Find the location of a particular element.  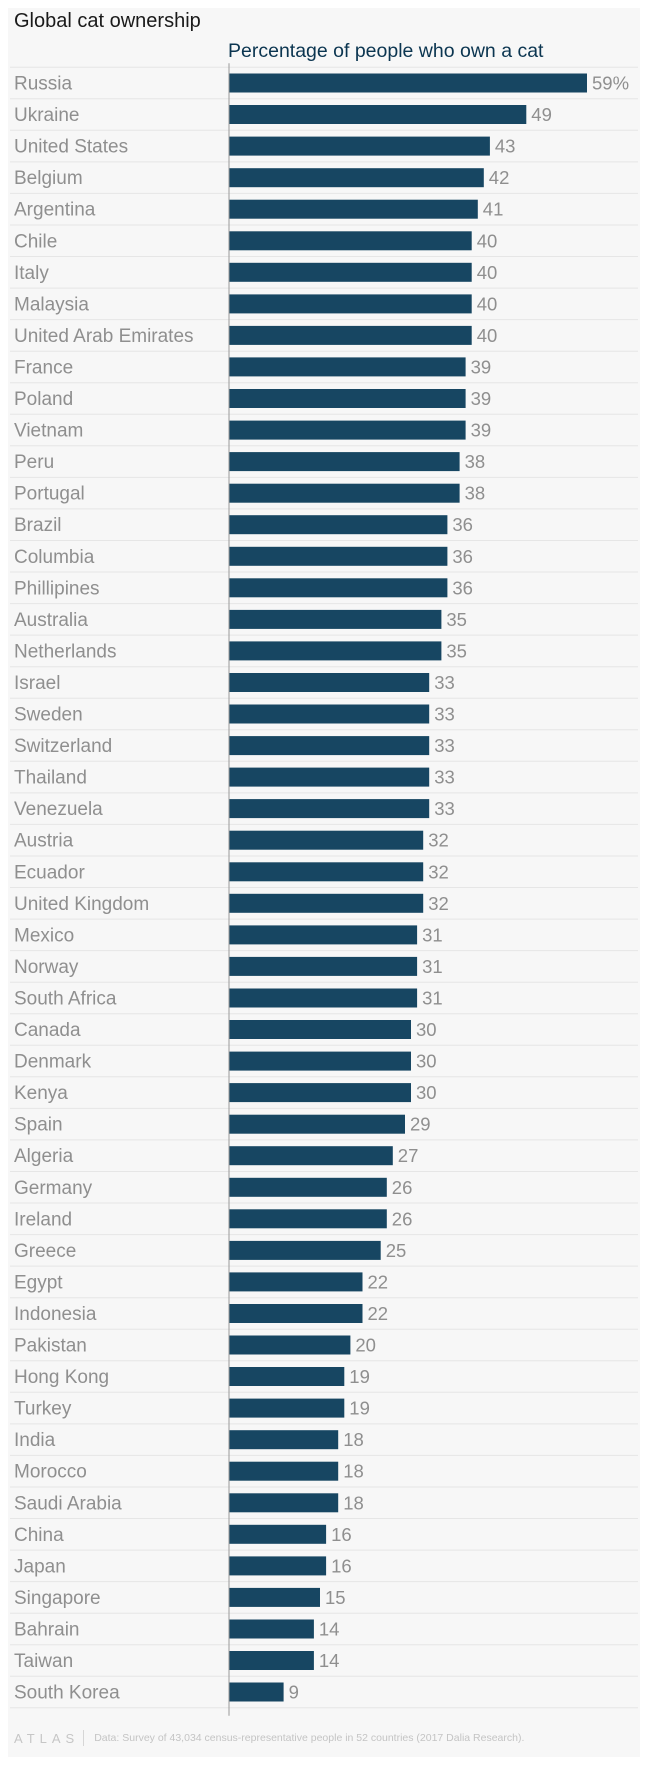

category-label: Morocco is located at coordinates (50, 1472).